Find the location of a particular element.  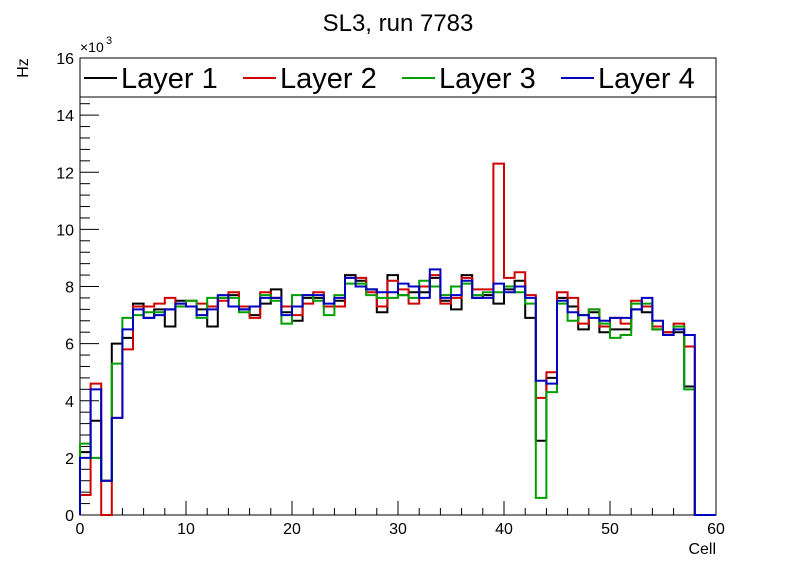

x-tick-label: 10 is located at coordinates (186, 529).